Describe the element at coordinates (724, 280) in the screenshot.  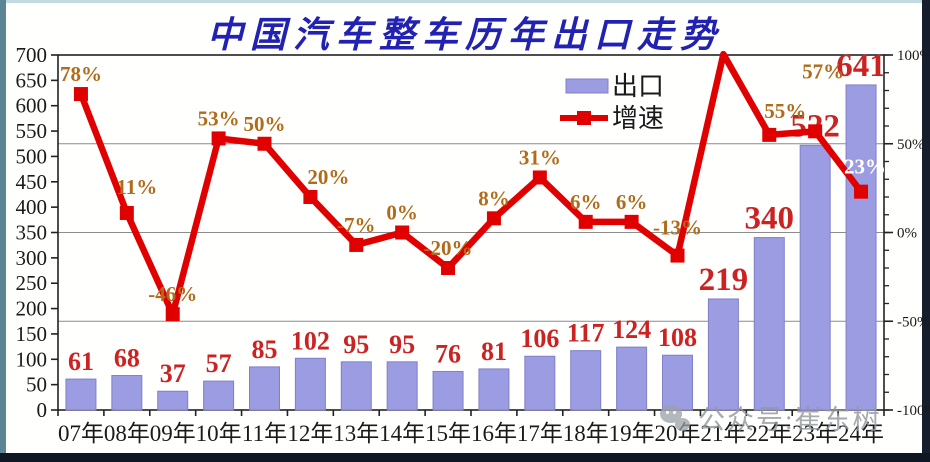
I see `bar-value-label: 219` at that location.